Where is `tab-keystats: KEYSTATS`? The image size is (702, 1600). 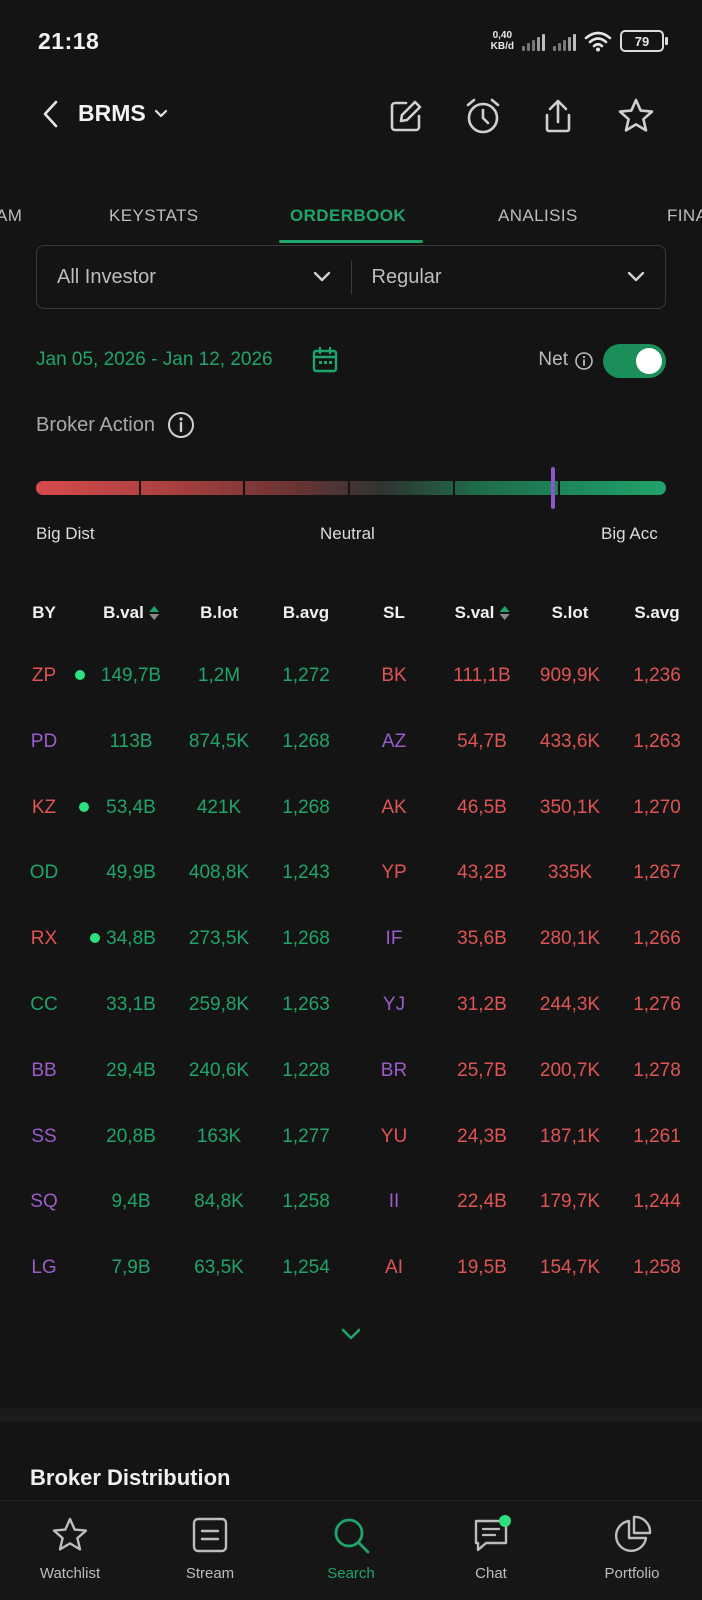
tab-keystats: KEYSTATS is located at coordinates (154, 215).